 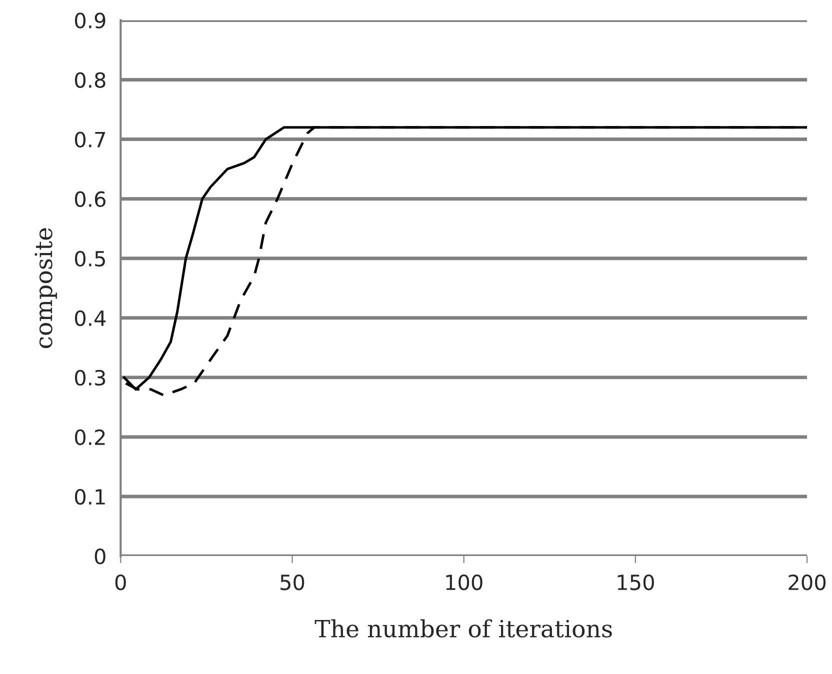 What do you see at coordinates (90, 20) in the screenshot?
I see `y-tick-label: 0.9` at bounding box center [90, 20].